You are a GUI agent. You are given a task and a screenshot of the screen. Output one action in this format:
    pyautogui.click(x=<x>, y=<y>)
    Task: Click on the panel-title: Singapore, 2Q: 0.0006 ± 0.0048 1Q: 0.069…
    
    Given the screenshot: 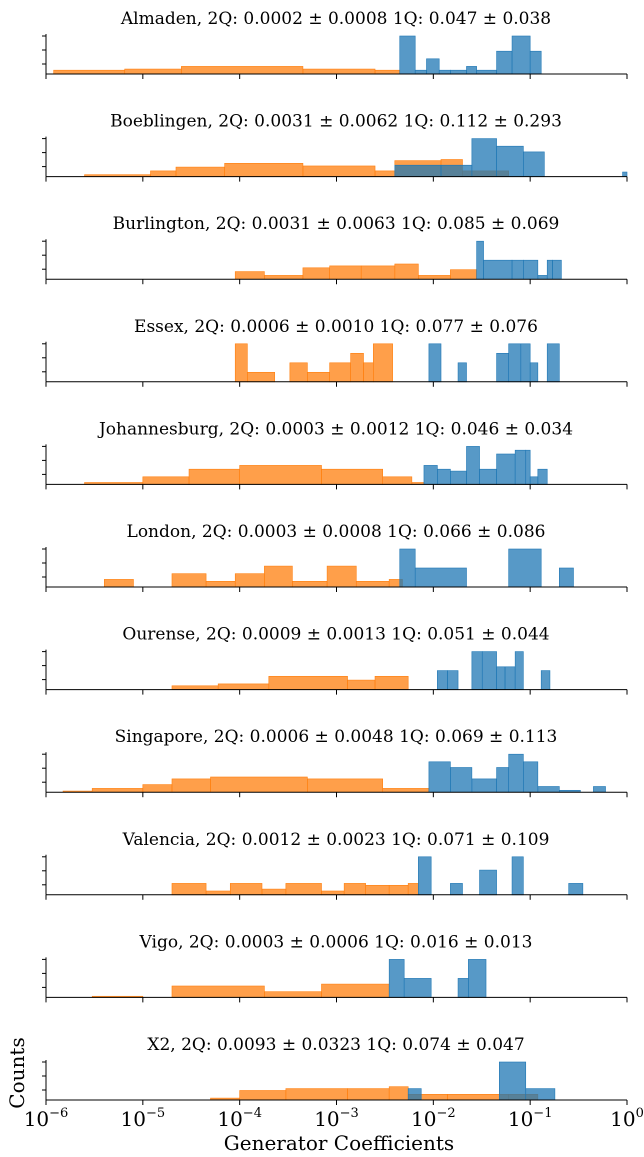 What is the action you would take?
    pyautogui.click(x=336, y=737)
    